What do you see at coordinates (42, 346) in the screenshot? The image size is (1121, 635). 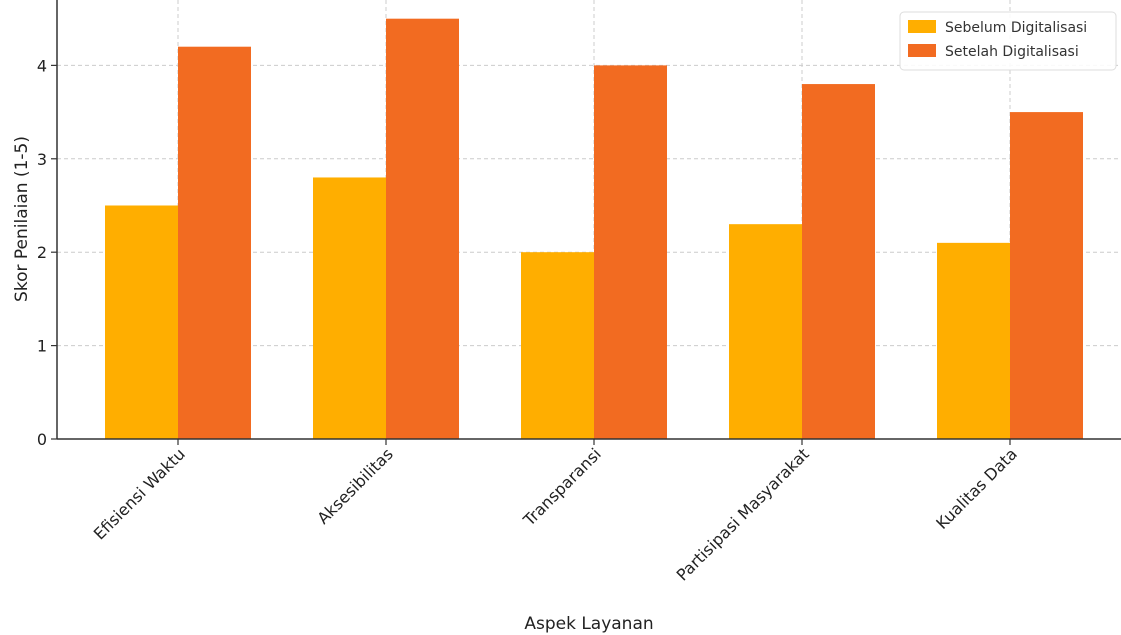 I see `y-tick-label: 1` at bounding box center [42, 346].